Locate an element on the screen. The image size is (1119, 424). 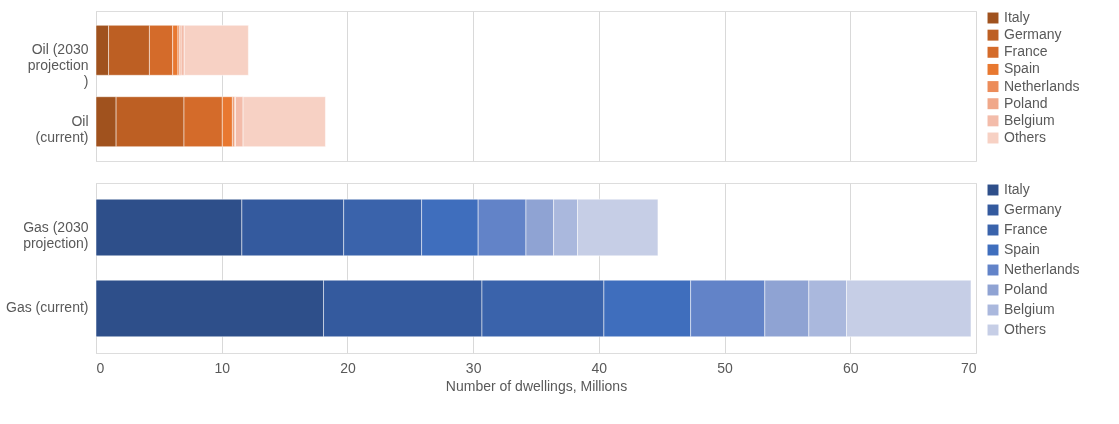
y-tick-label: Gas (current) is located at coordinates (47, 307).